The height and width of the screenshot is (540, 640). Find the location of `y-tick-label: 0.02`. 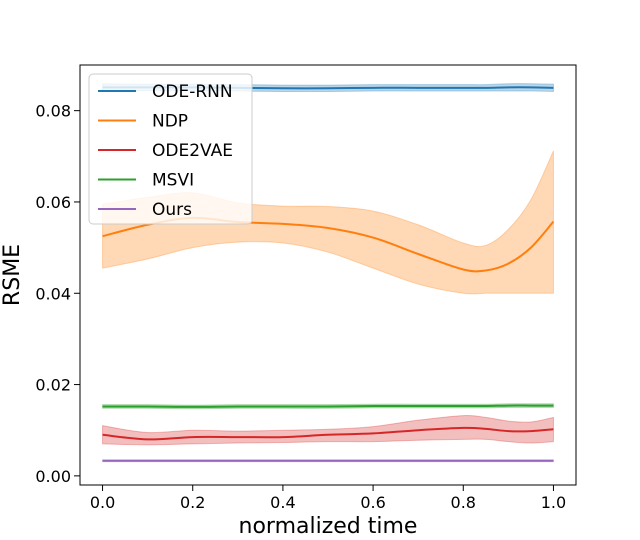

y-tick-label: 0.02 is located at coordinates (53, 385).